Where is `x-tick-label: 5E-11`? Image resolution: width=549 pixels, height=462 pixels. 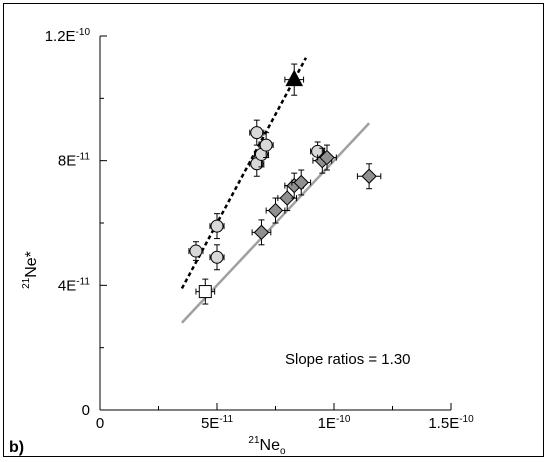
x-tick-label: 5E-11 is located at coordinates (217, 423).